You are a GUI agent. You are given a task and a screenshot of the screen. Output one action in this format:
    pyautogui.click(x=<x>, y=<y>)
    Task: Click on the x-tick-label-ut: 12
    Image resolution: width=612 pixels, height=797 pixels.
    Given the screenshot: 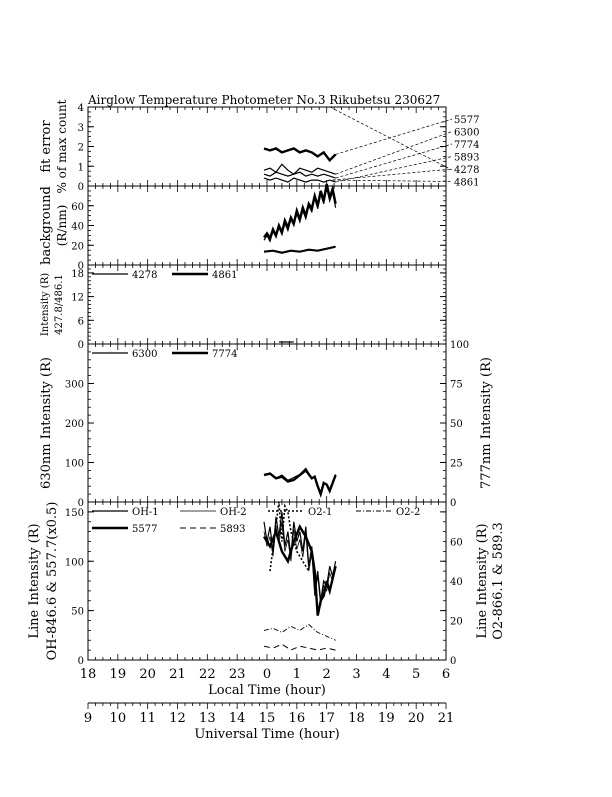 What is the action you would take?
    pyautogui.click(x=177, y=718)
    